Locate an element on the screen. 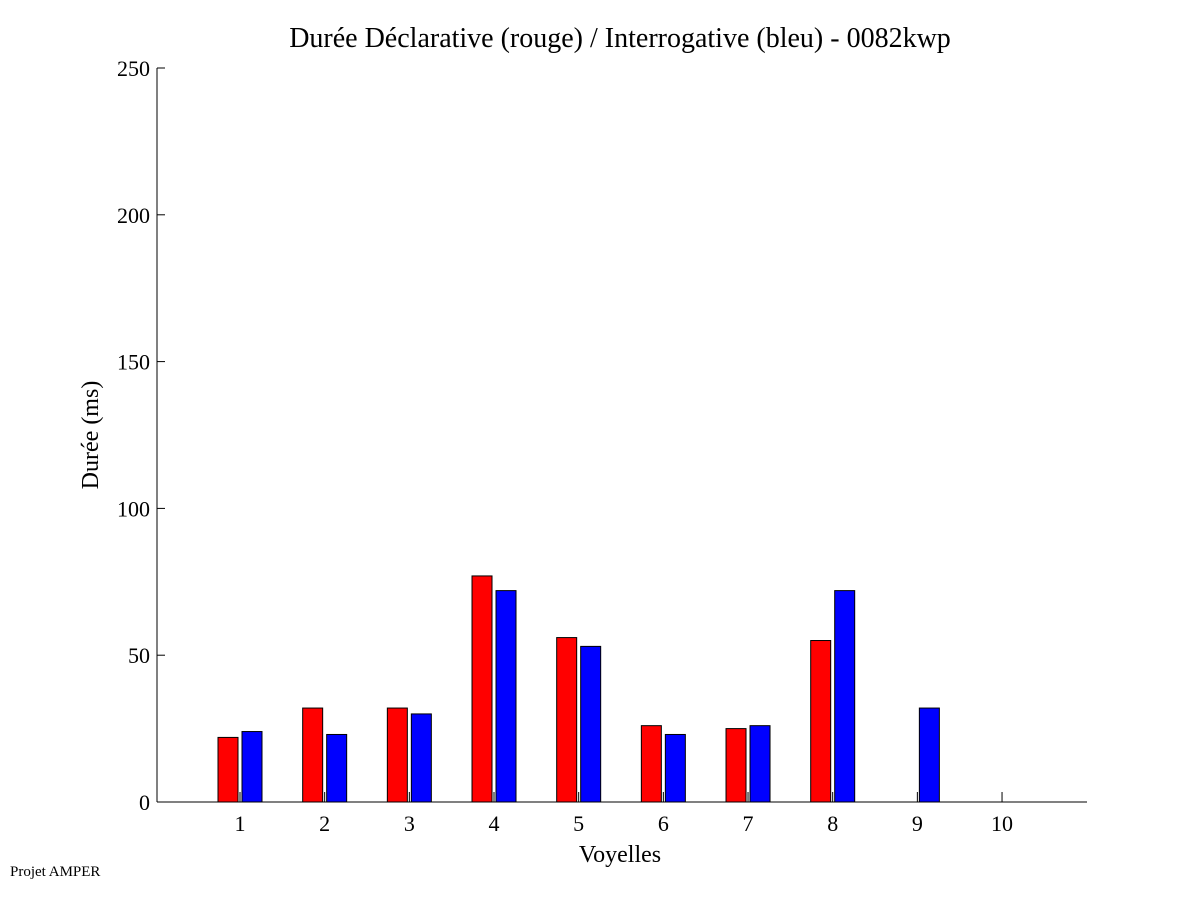 The image size is (1201, 901). x-tick-label: 10 is located at coordinates (1002, 823).